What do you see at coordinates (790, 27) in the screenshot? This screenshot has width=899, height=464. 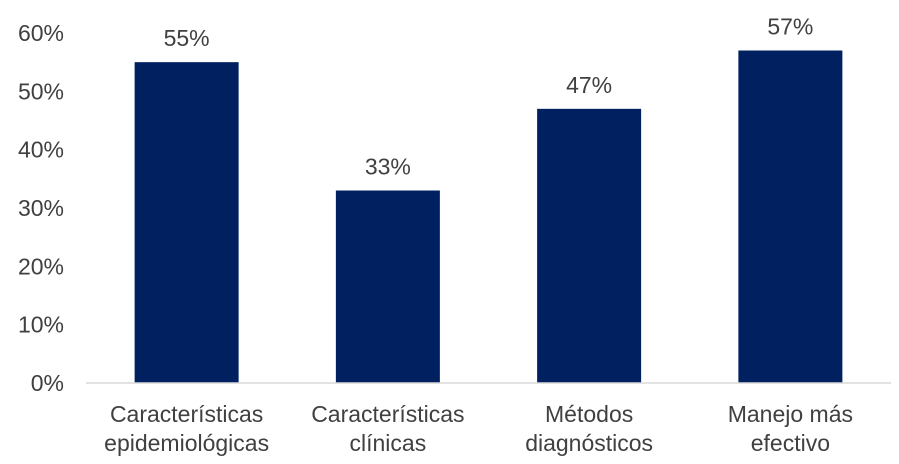 I see `bar-value-label: 57%` at bounding box center [790, 27].